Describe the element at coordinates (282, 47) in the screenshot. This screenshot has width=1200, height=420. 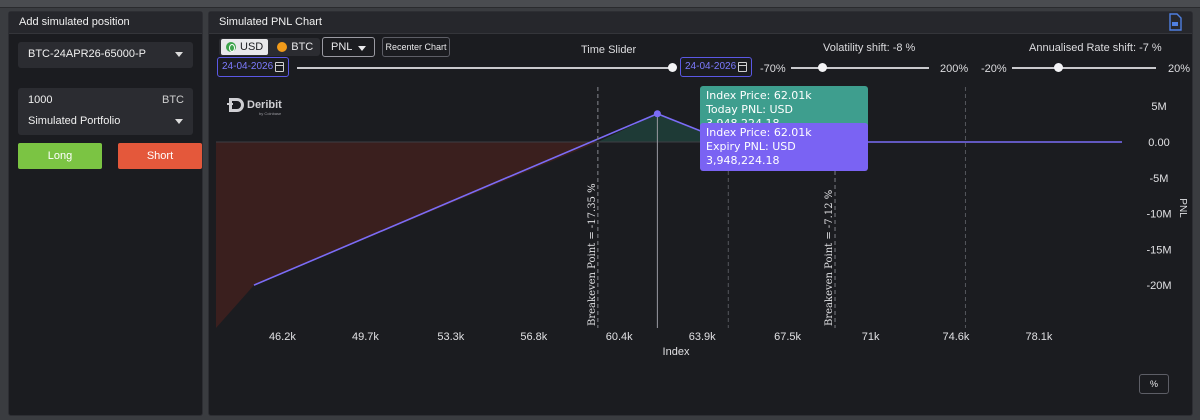
I see `btc-coin-icon` at that location.